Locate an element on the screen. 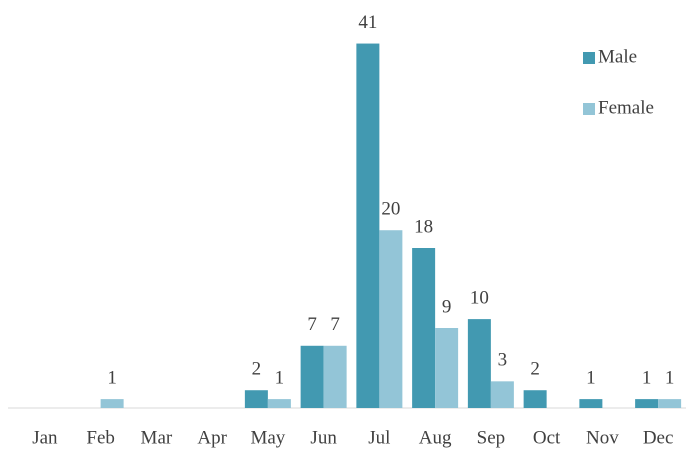  x-tick-label: Sep is located at coordinates (491, 437).